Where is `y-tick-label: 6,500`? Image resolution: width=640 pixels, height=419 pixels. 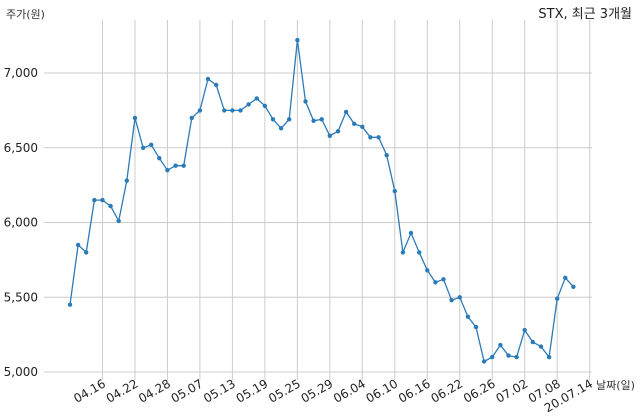 y-tick-label: 6,500 is located at coordinates (21, 148).